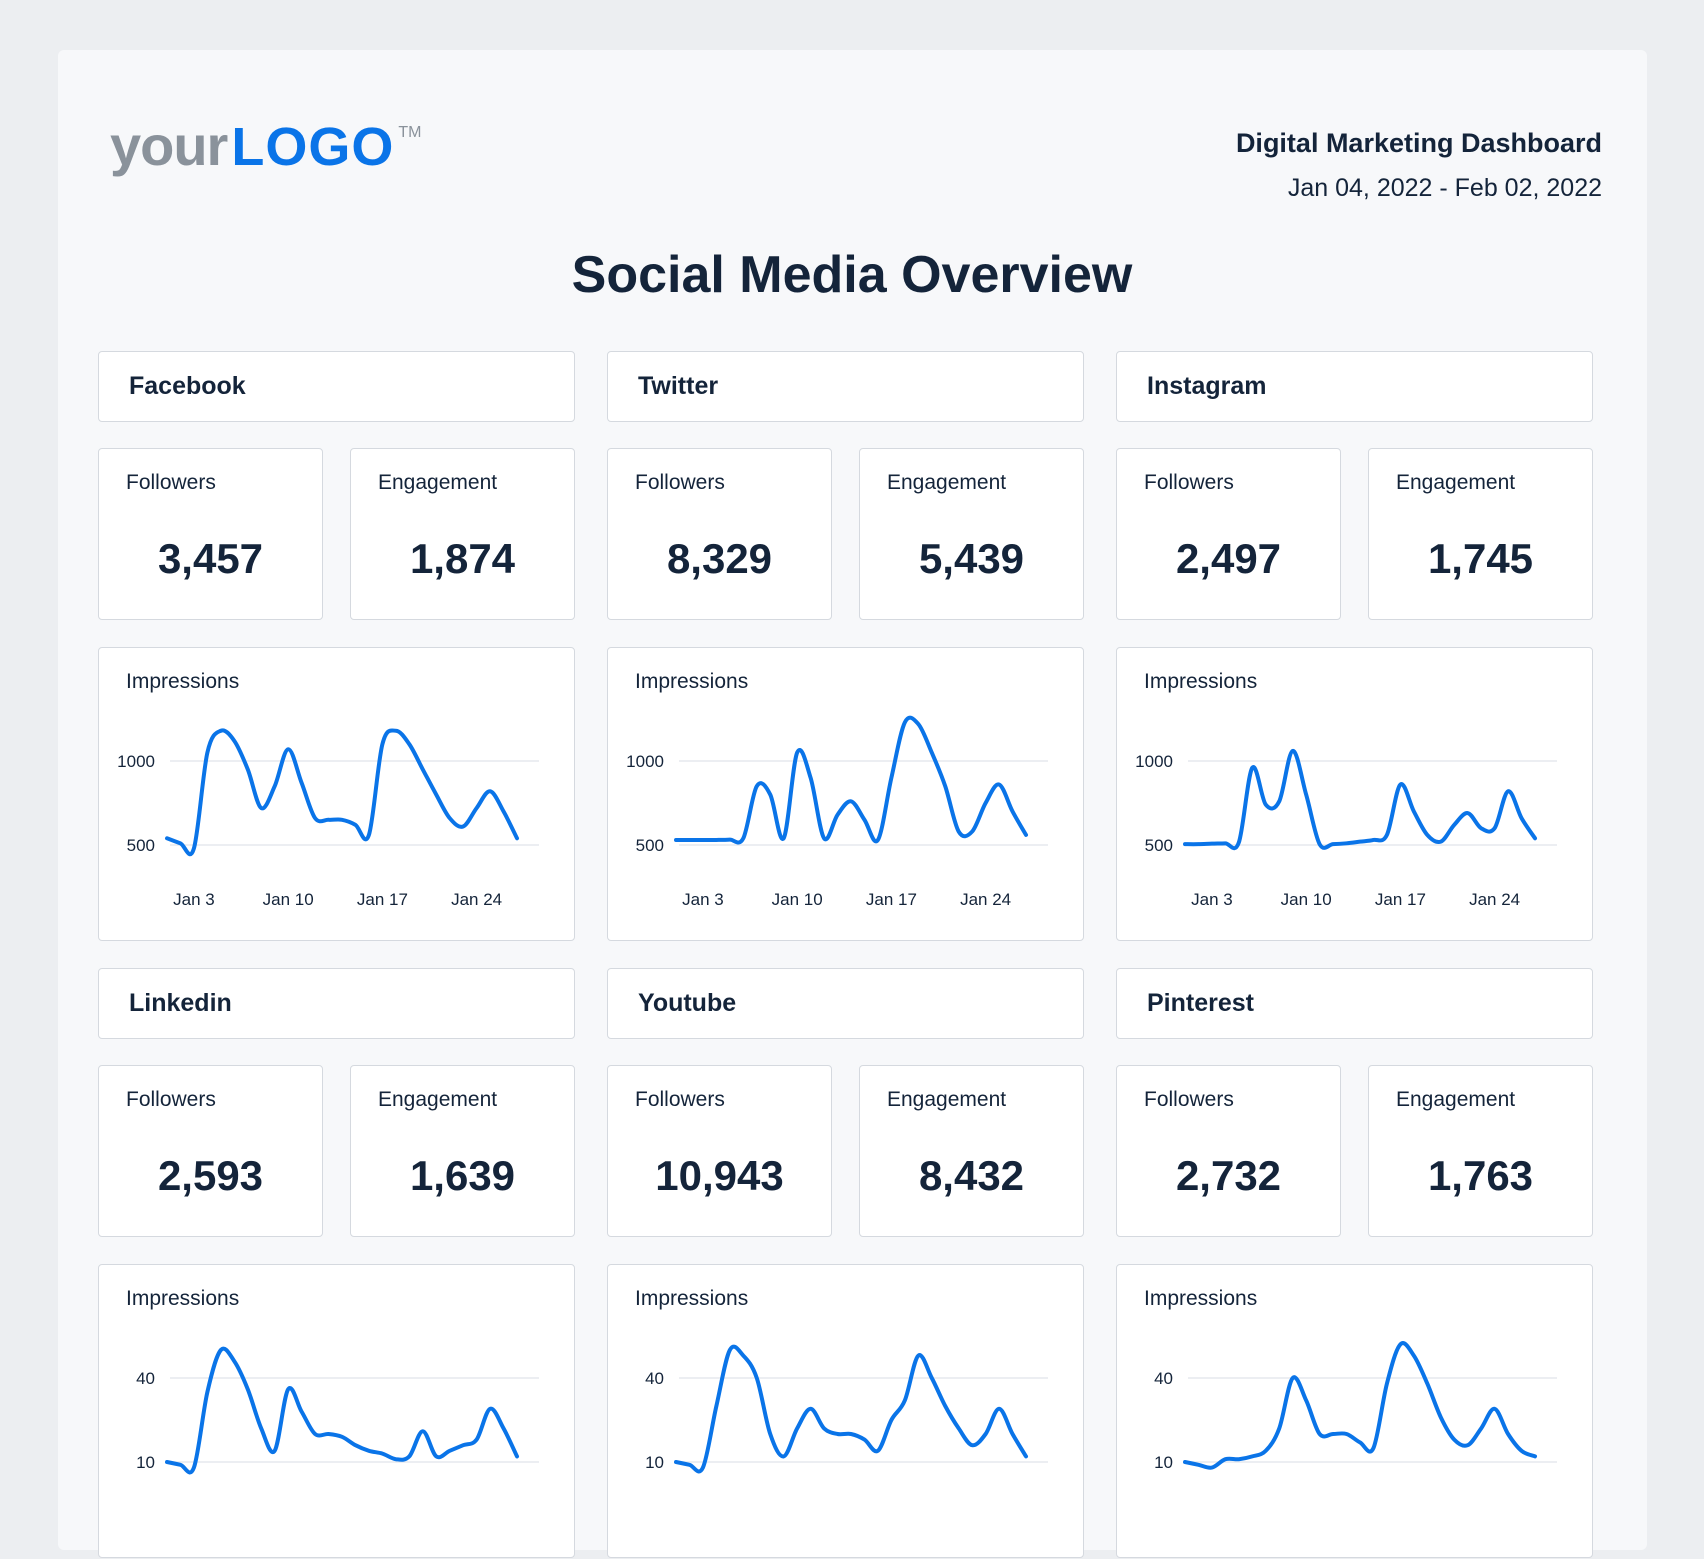  I want to click on platform-header: Pinterest, so click(1354, 1003).